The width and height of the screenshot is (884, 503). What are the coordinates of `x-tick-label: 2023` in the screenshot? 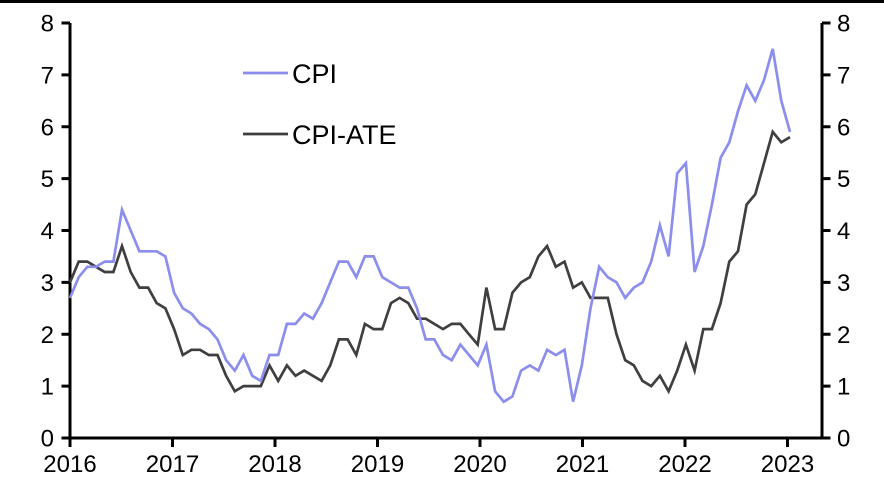 It's located at (787, 464).